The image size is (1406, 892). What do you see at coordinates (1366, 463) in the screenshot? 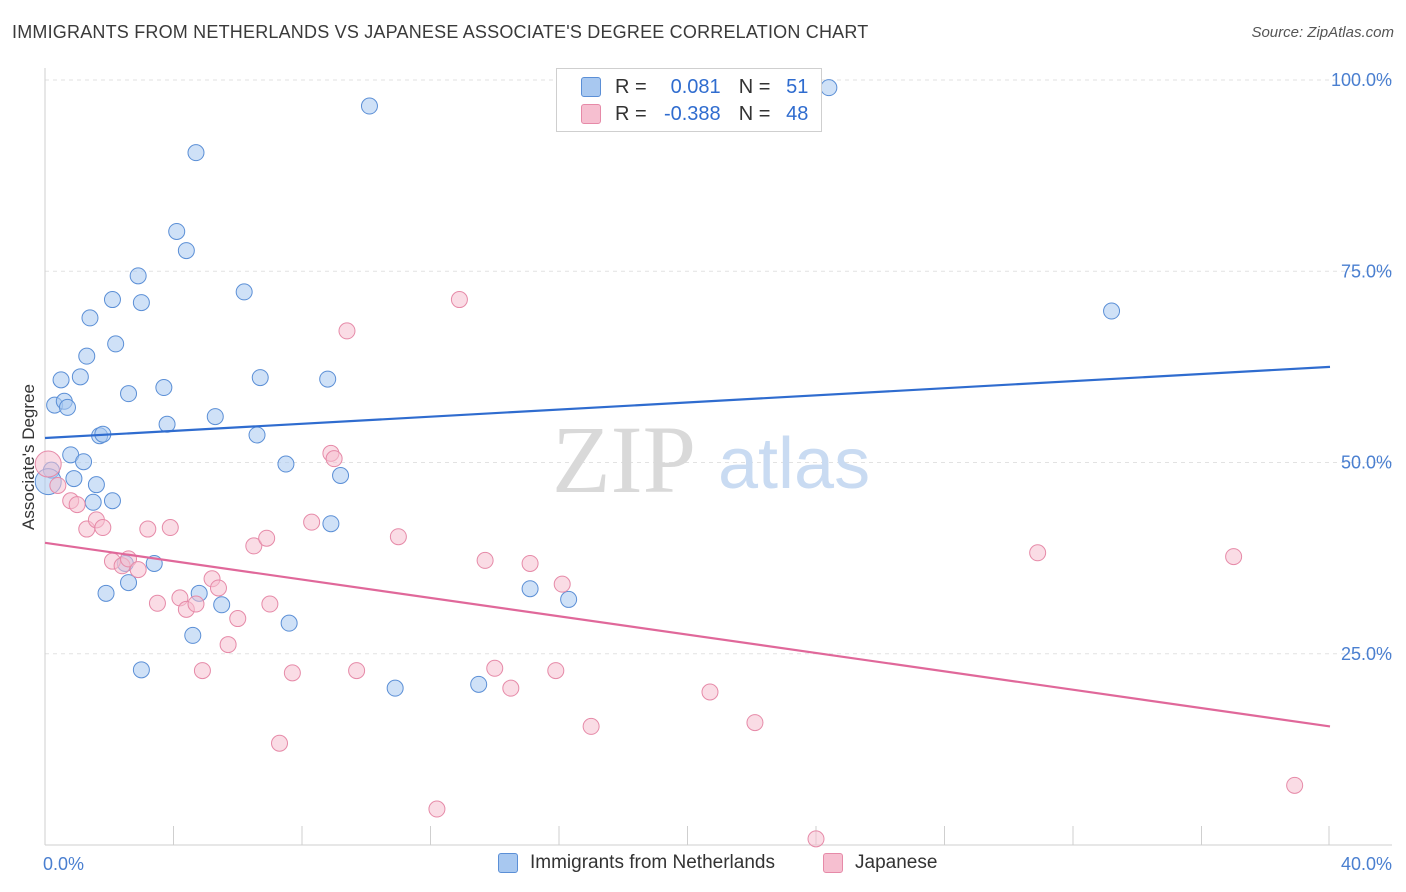
I see `y-tick-label: 50.0%` at bounding box center [1366, 463].